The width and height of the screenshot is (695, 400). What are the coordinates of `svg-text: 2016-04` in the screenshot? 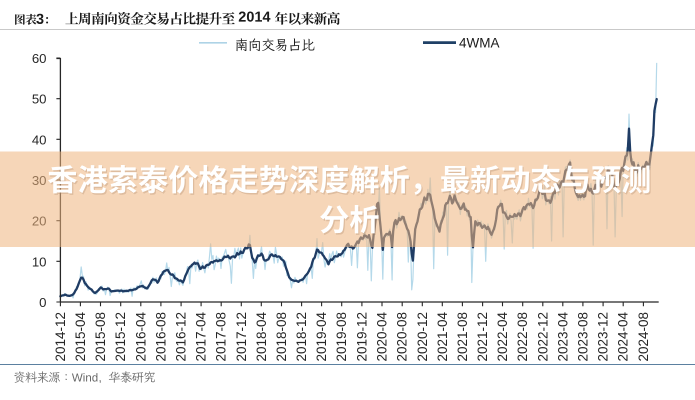 It's located at (140, 337).